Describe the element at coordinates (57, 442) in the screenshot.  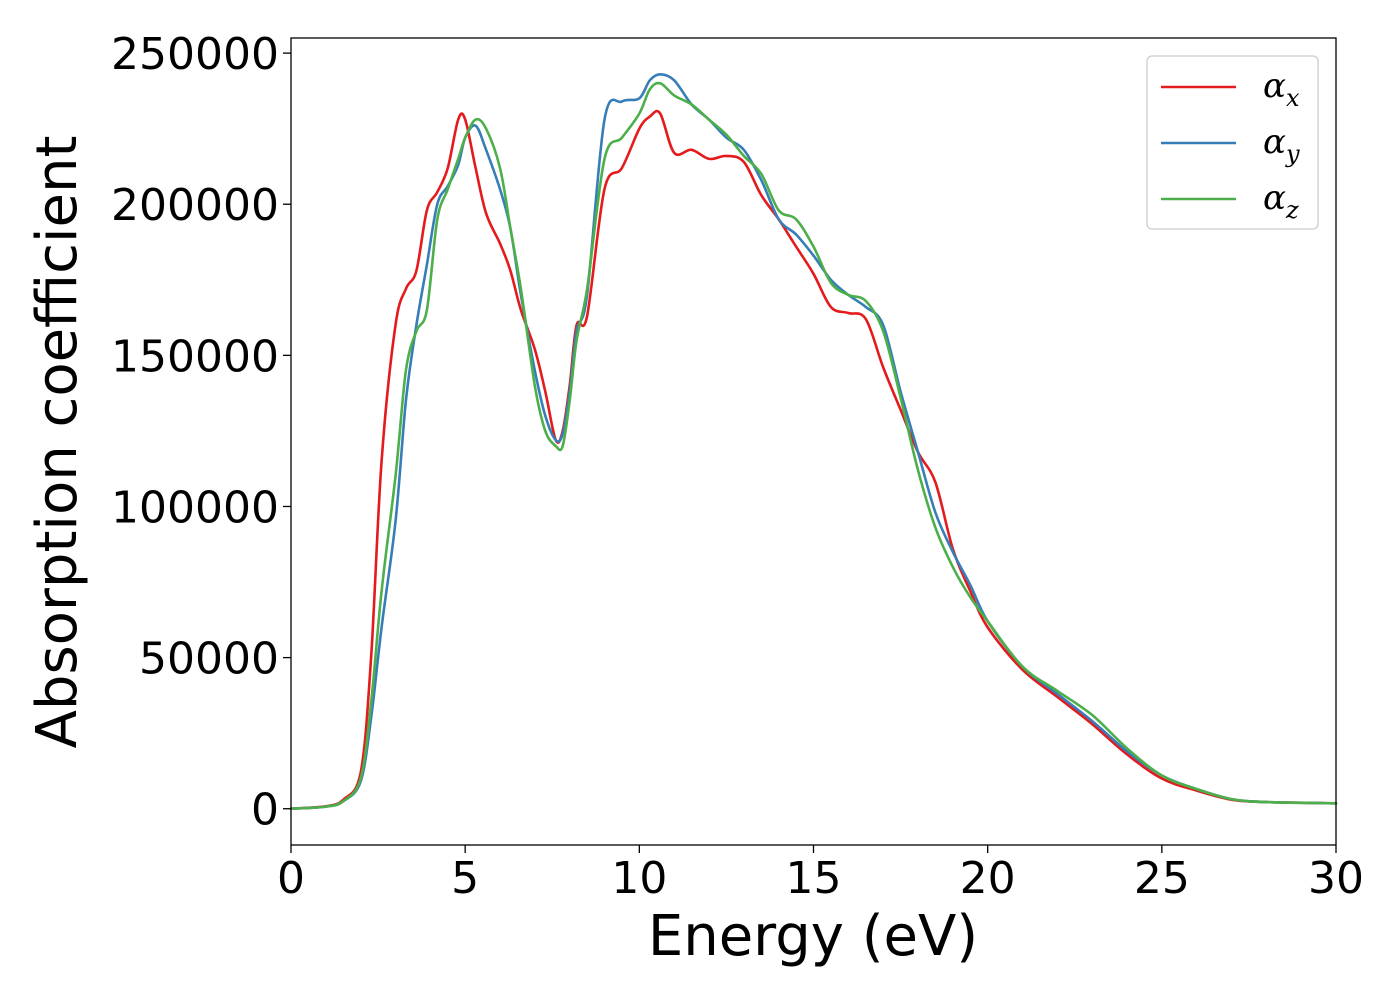
I see `y-axis-label: Absorption coefficient` at that location.